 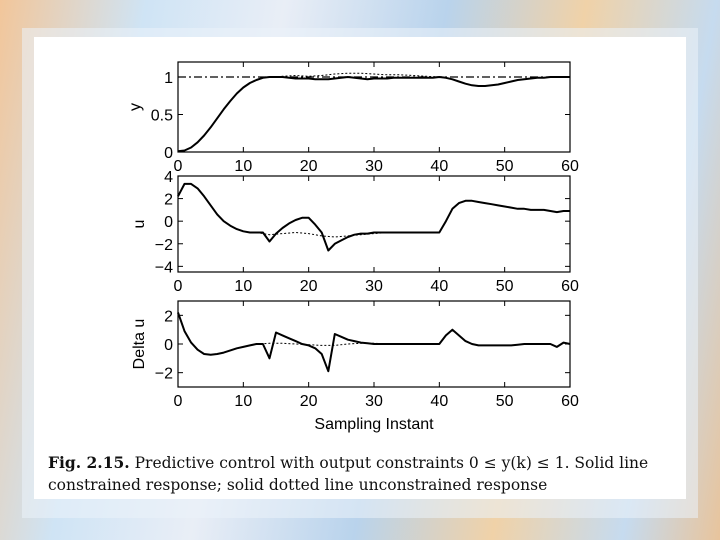 I want to click on x-tick-label-0-3: 30, so click(x=374, y=166).